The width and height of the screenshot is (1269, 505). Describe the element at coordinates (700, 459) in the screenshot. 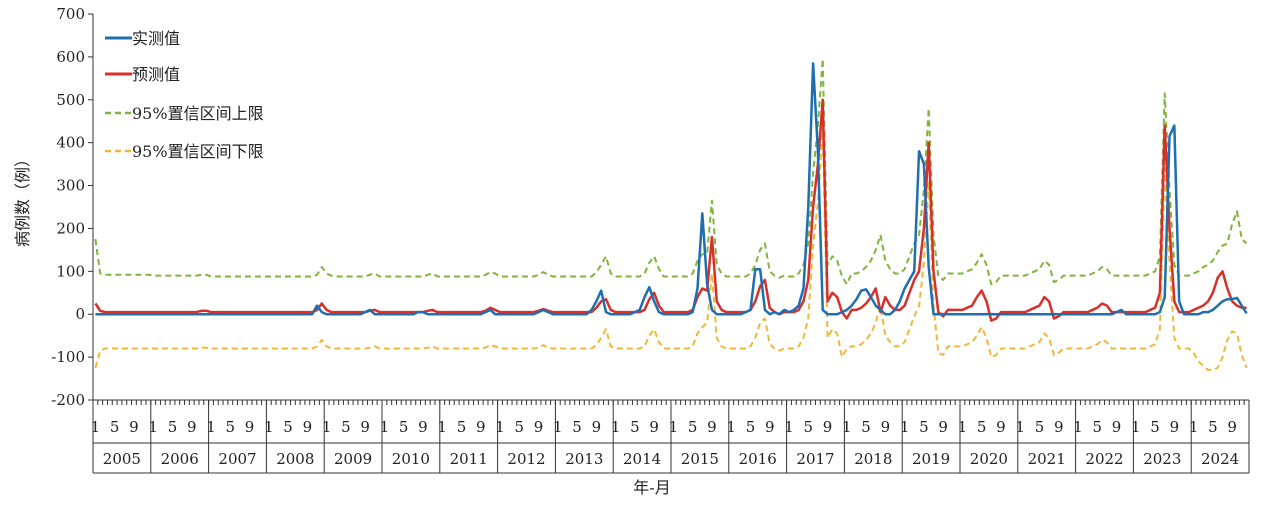

I see `year-label: 2015` at that location.